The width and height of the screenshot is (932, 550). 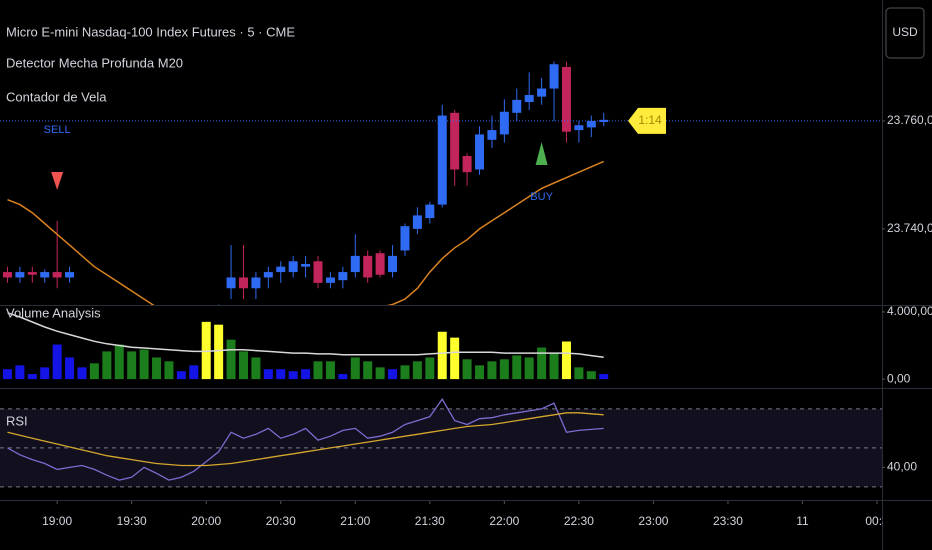 What do you see at coordinates (94, 62) in the screenshot?
I see `indicator-label: Detector Mecha Profunda M20` at bounding box center [94, 62].